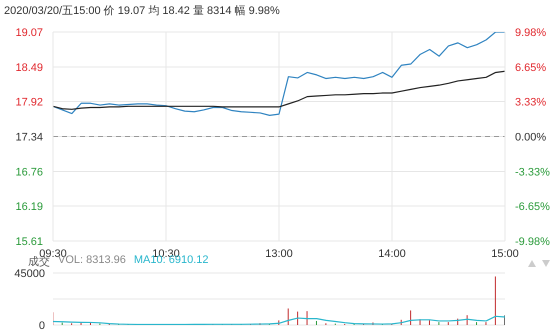  What do you see at coordinates (29, 102) in the screenshot?
I see `y-tick-label: 17.92` at bounding box center [29, 102].